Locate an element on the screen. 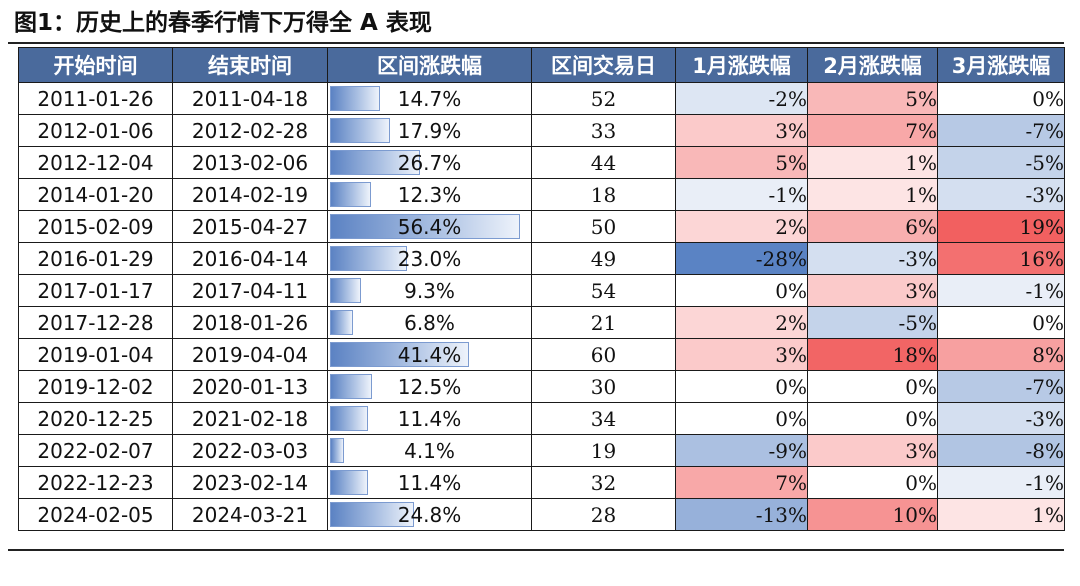 Image resolution: width=1080 pixels, height=586 pixels. feb-change-cell: 18% is located at coordinates (872, 354).